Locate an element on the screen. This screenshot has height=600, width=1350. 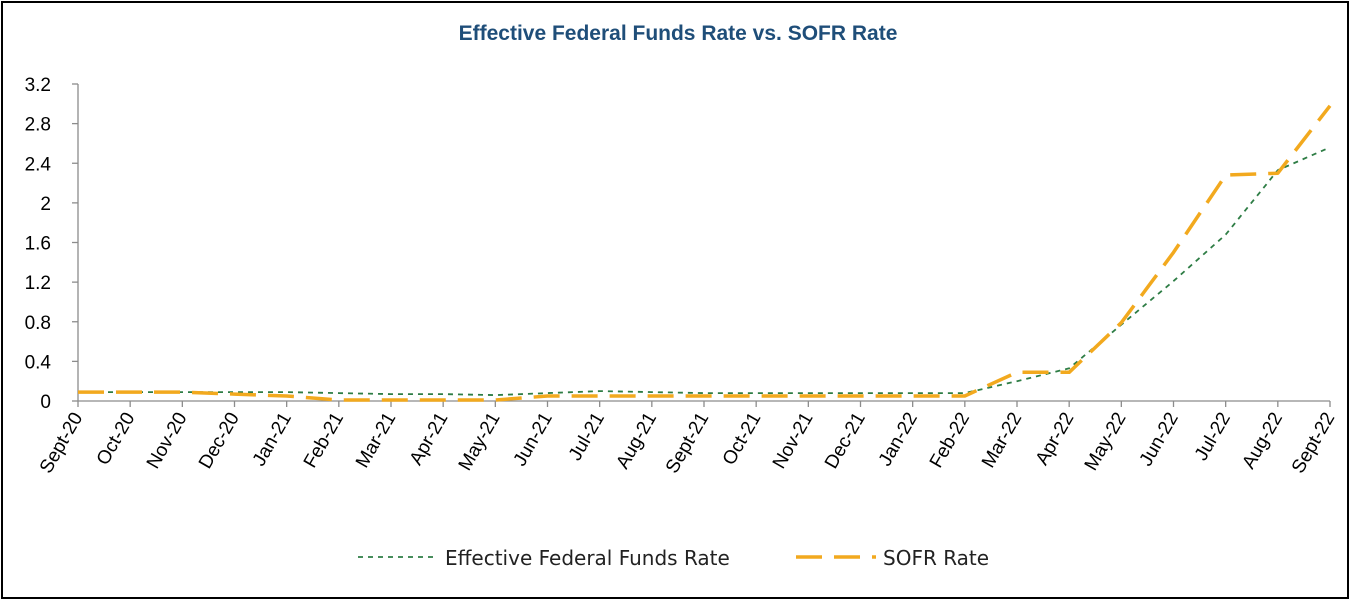
x-tick-label: Dec-21 is located at coordinates (845, 441).